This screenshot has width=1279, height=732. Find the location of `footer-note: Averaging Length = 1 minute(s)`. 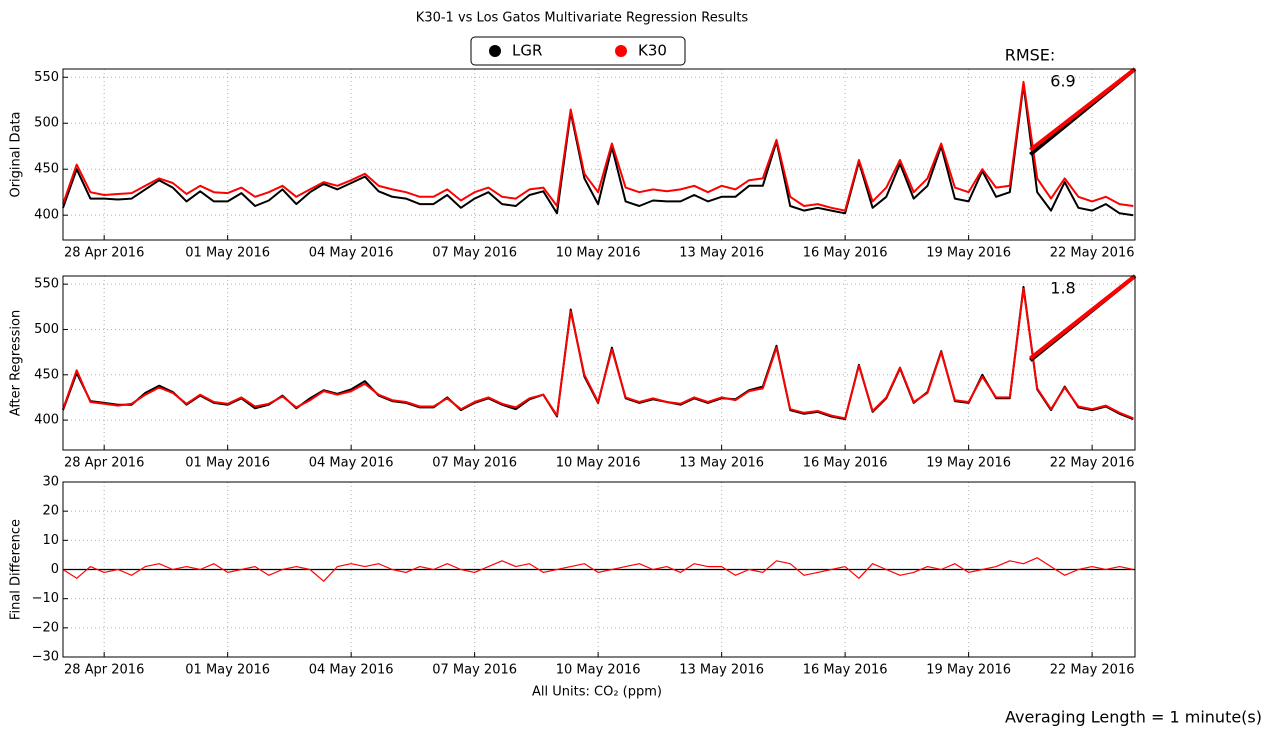

footer-note: Averaging Length = 1 minute(s) is located at coordinates (1133, 717).